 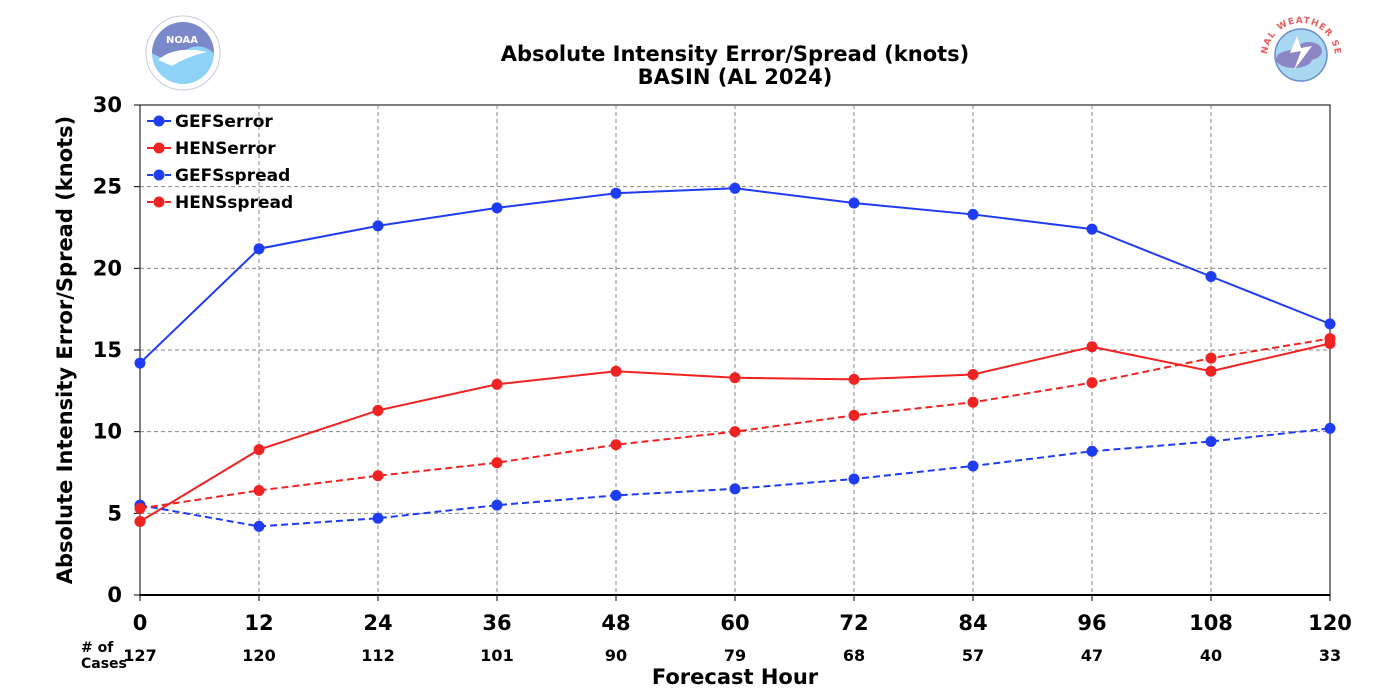 I want to click on legend-item: GEFSspread, so click(x=218, y=176).